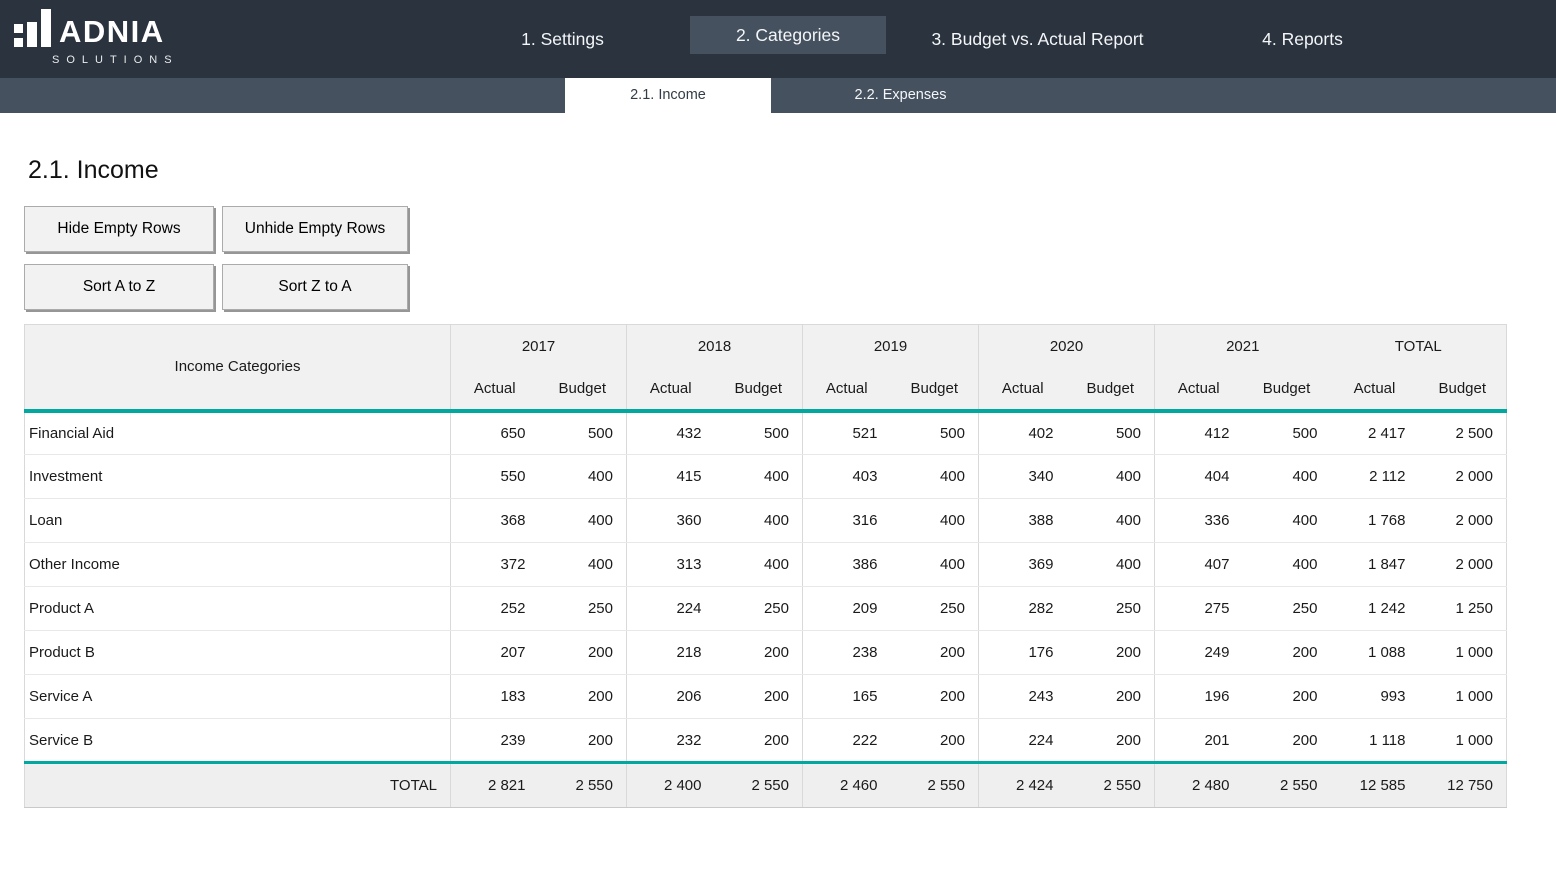 The image size is (1556, 878). What do you see at coordinates (846, 696) in the screenshot?
I see `value-cell: 165` at bounding box center [846, 696].